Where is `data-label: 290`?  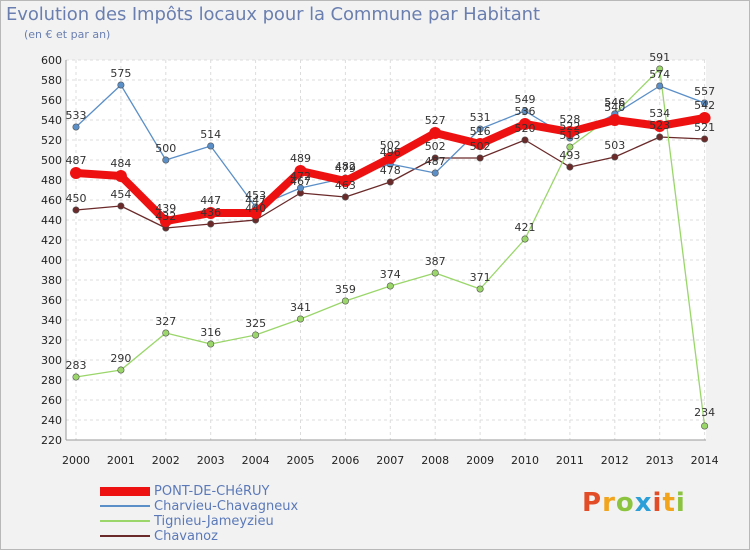 data-label: 290 is located at coordinates (120, 358).